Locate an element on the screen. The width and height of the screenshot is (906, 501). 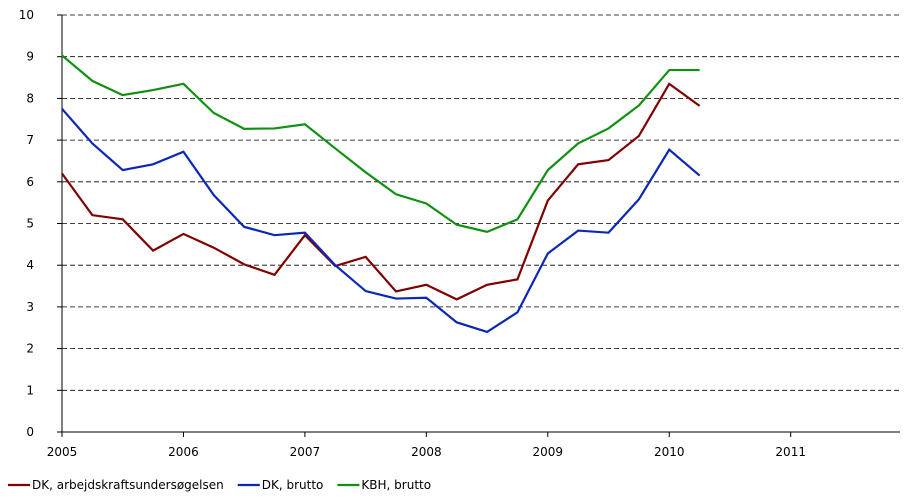
x-tick-label: 2007 is located at coordinates (305, 452).